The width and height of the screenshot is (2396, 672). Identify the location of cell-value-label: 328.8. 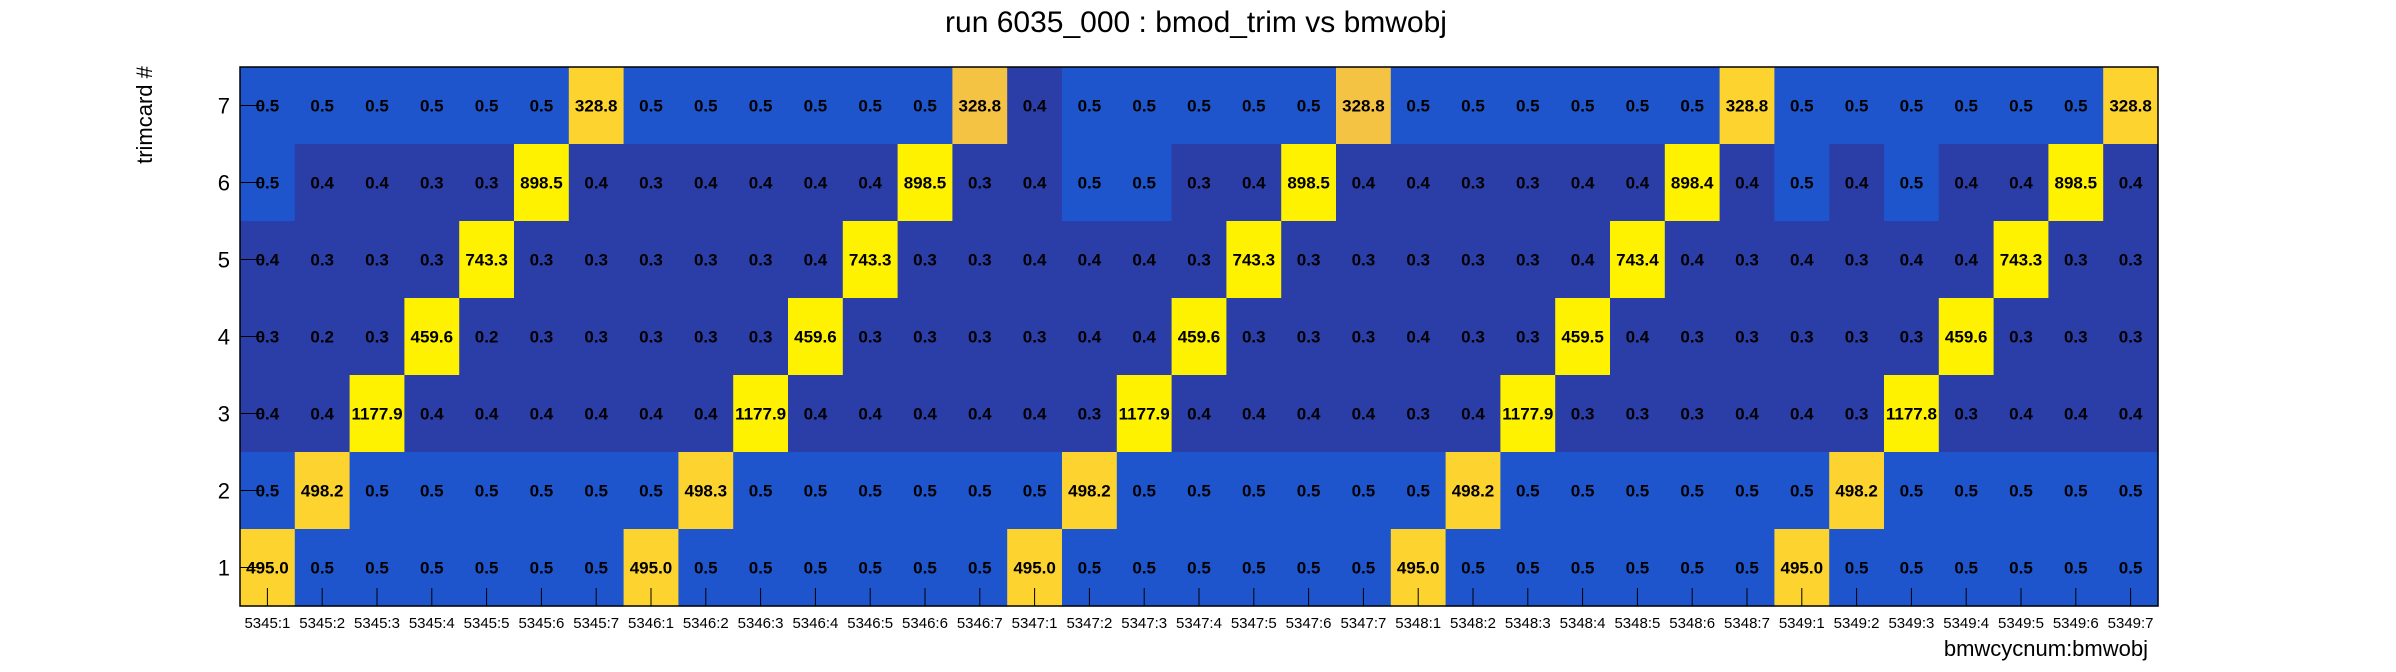
(980, 106).